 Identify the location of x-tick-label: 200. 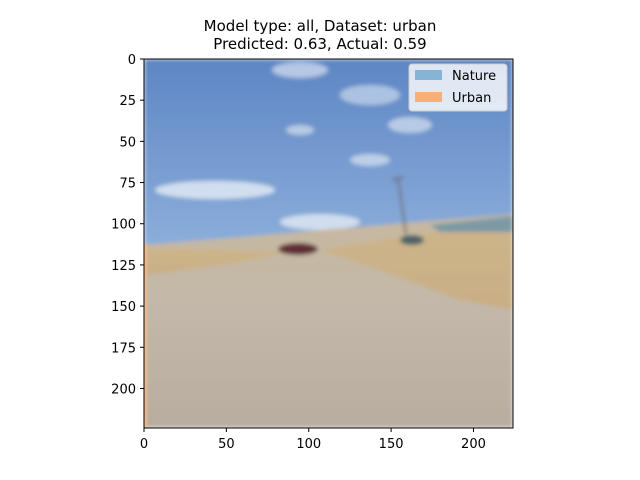
(473, 444).